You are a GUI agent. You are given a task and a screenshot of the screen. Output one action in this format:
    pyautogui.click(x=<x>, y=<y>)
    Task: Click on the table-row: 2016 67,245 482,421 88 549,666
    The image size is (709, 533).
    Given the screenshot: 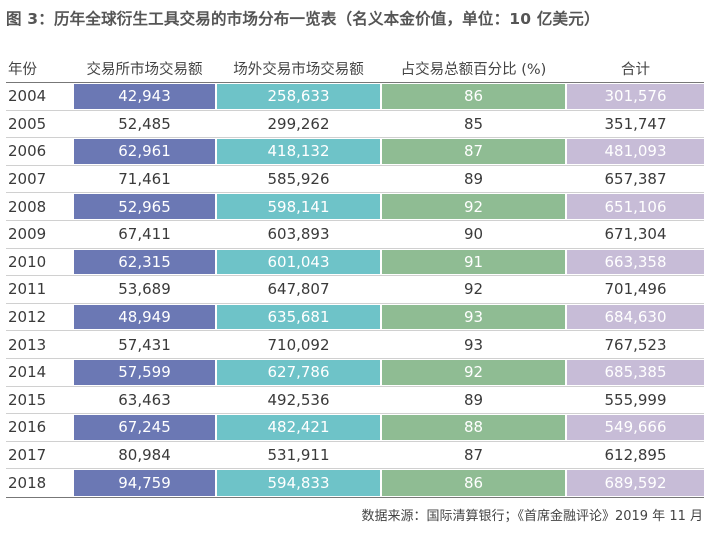 What is the action you would take?
    pyautogui.click(x=355, y=428)
    